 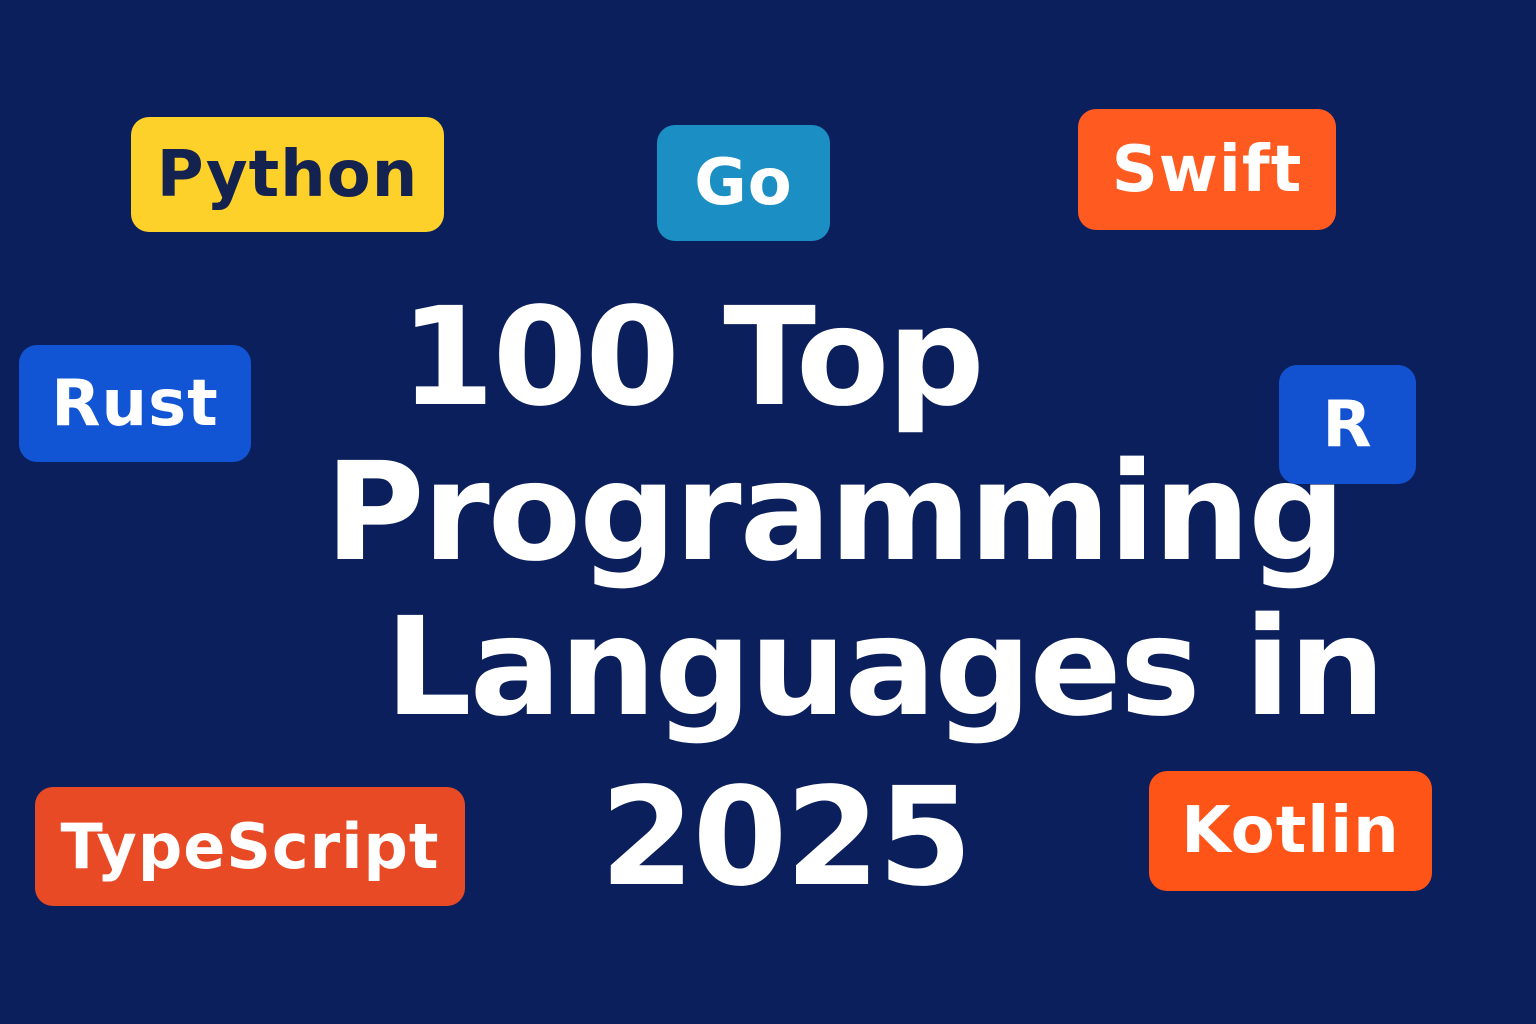 I want to click on badge-swift: Swift, so click(x=1207, y=169).